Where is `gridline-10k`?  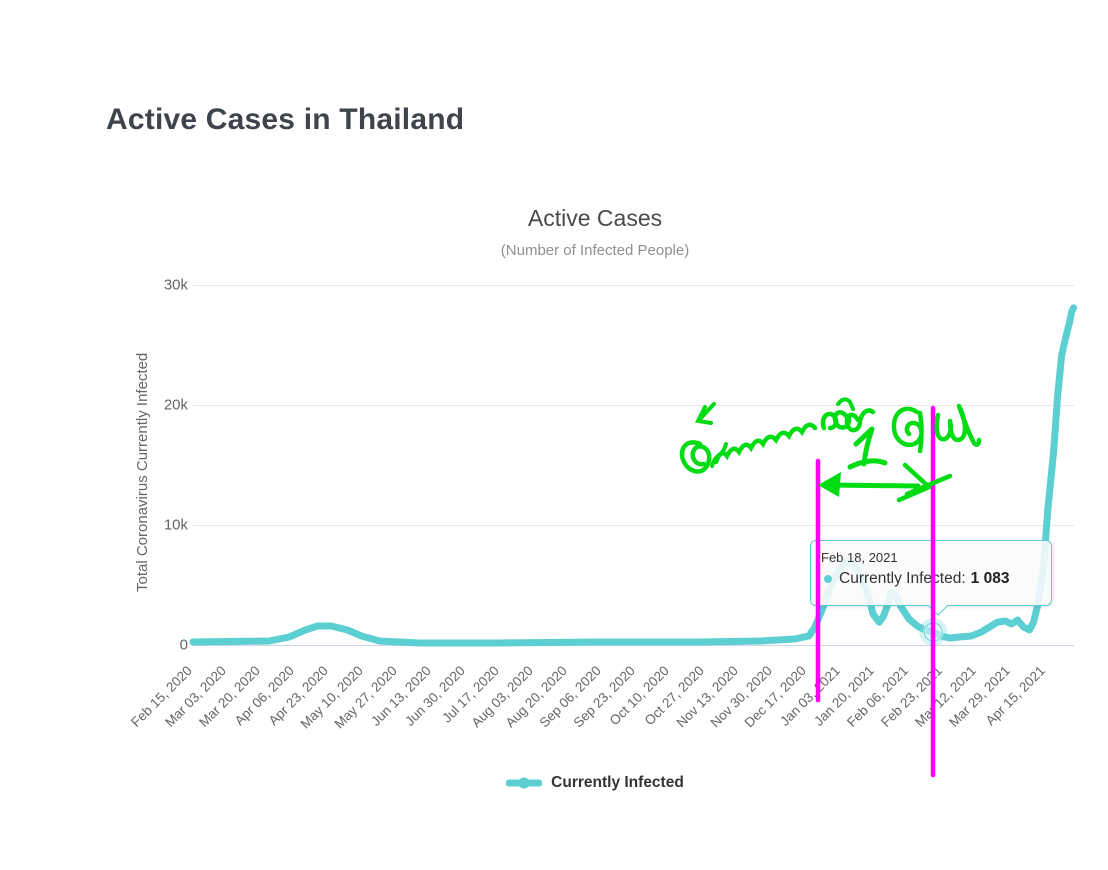 gridline-10k is located at coordinates (633, 525).